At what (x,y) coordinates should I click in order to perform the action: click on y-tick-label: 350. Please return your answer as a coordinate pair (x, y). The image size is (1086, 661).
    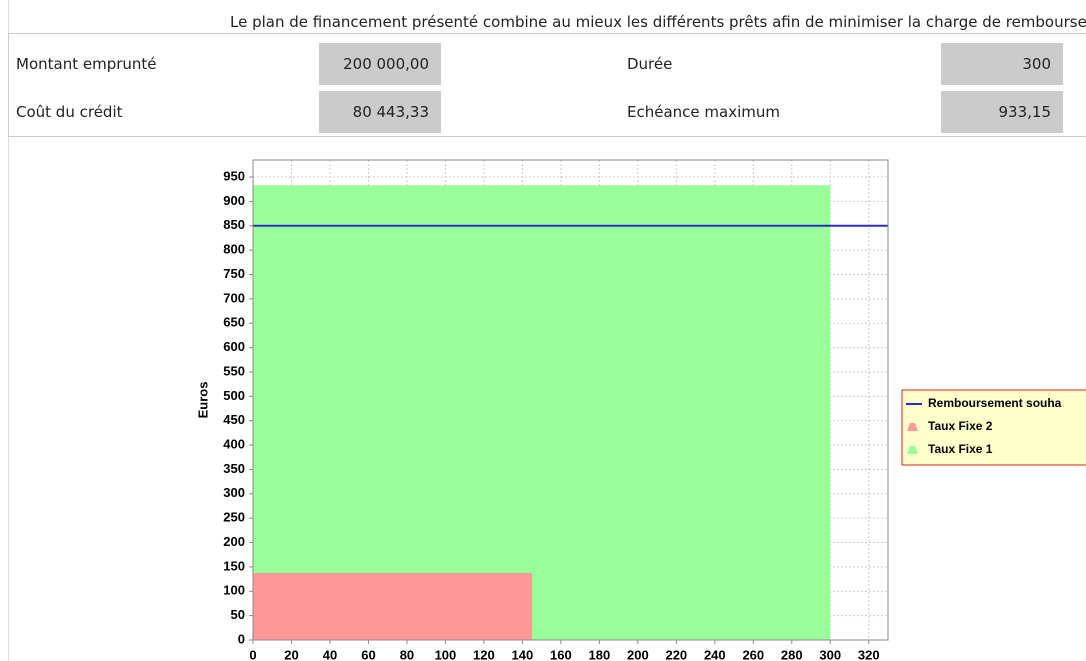
    Looking at the image, I should click on (234, 468).